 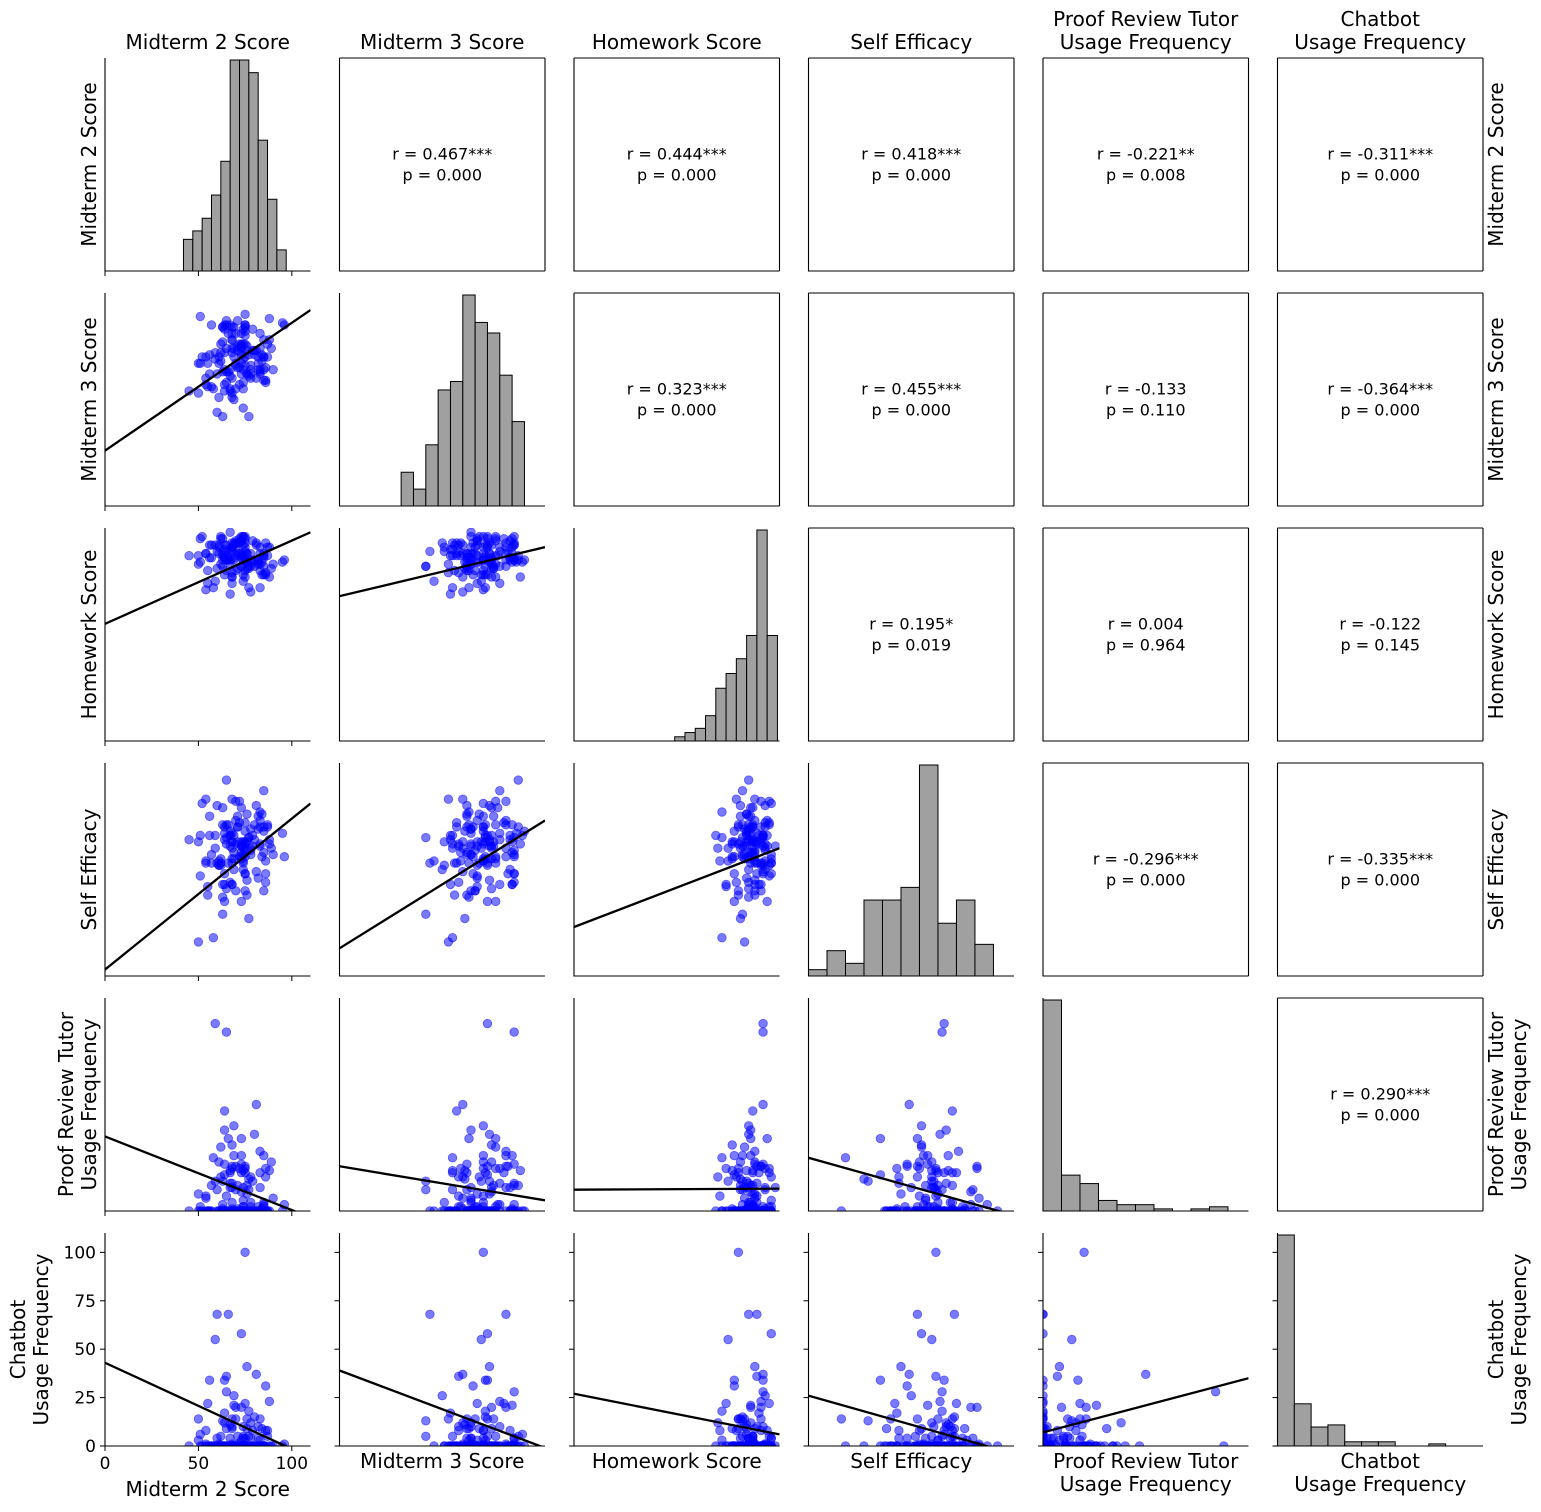 I want to click on row-label-right: Usage Frequency, so click(x=1519, y=1104).